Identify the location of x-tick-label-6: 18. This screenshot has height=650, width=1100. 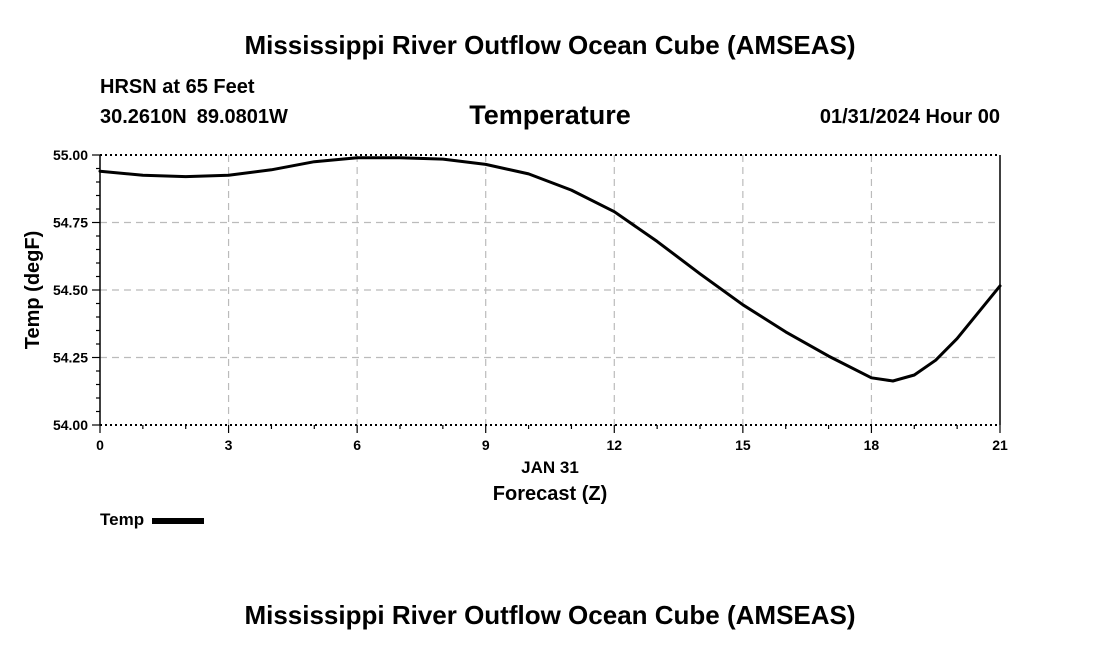
(872, 445).